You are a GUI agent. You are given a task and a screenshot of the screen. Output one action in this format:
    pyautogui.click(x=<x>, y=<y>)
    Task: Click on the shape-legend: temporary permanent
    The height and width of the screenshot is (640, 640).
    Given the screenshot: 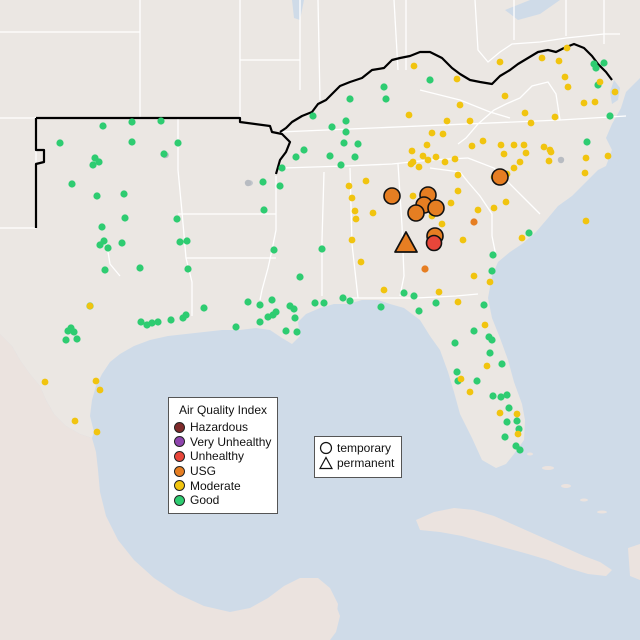 What is the action you would take?
    pyautogui.click(x=358, y=457)
    